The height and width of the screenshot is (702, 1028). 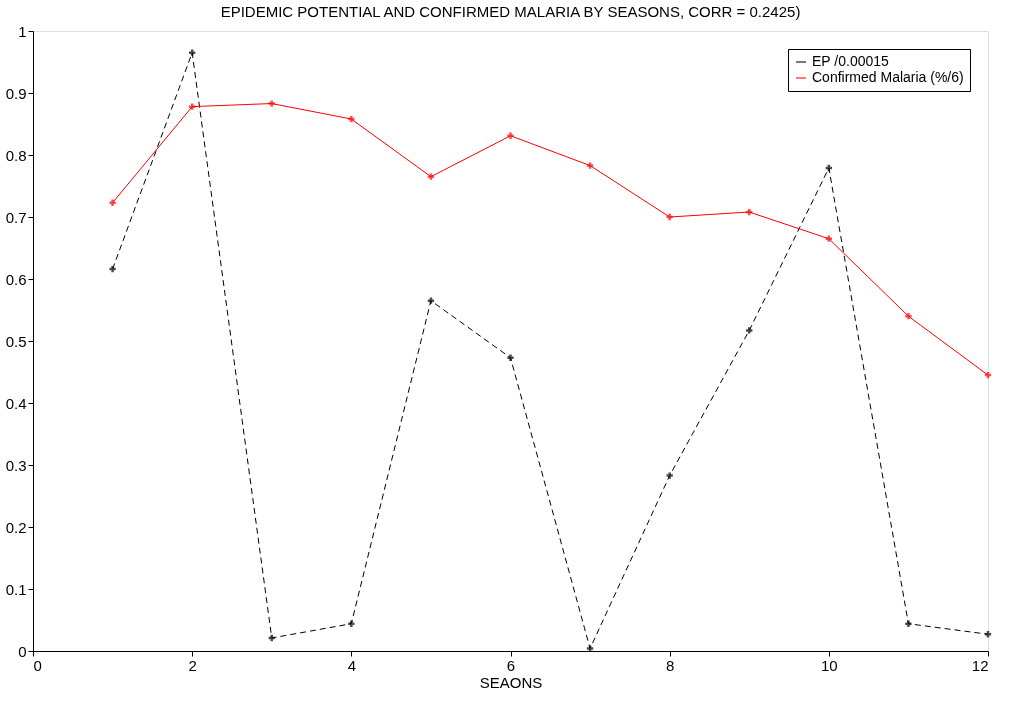 I want to click on y-tick-label: 1, so click(x=22, y=31).